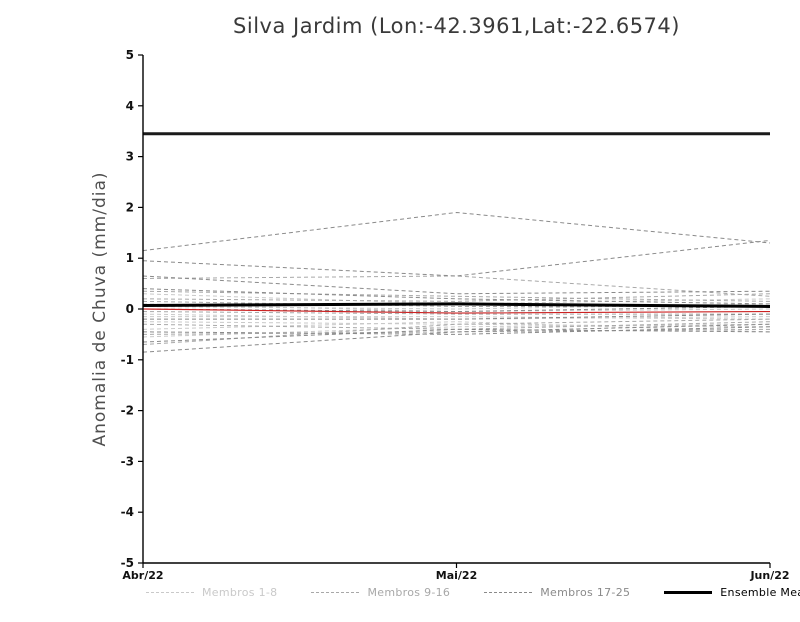 The height and width of the screenshot is (622, 800). What do you see at coordinates (585, 592) in the screenshot?
I see `legend-label: Membros 17-25` at bounding box center [585, 592].